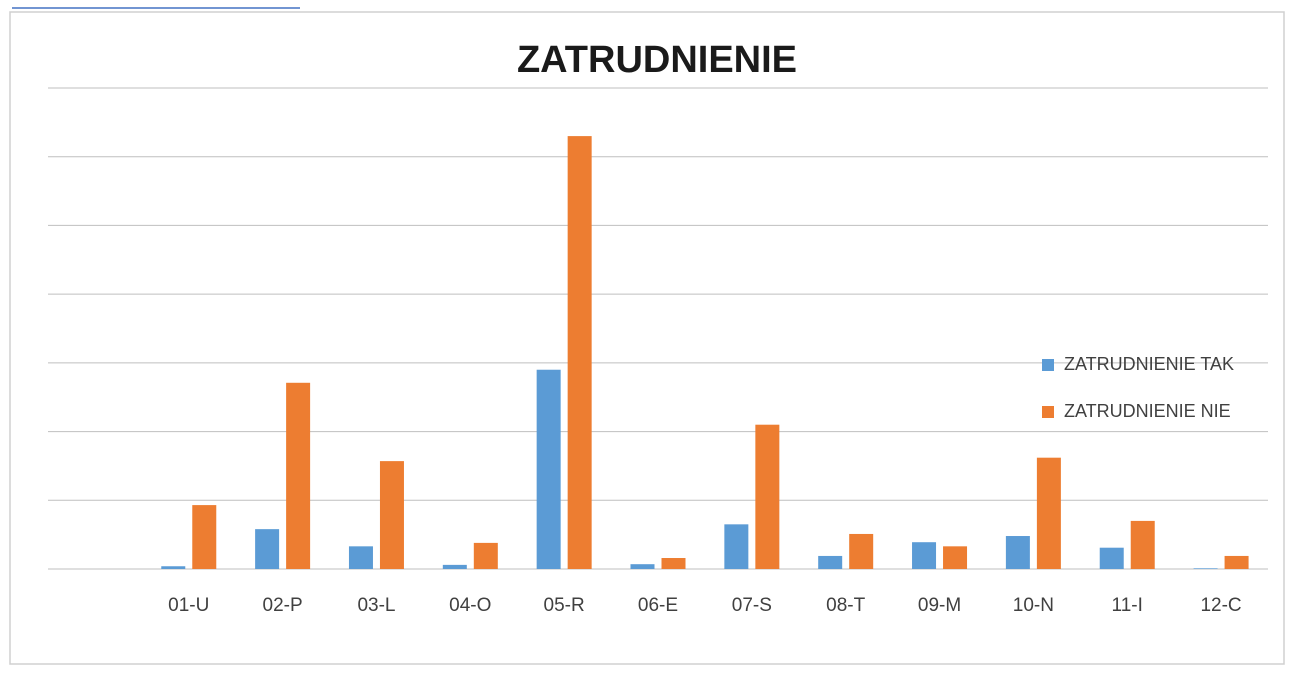  Describe the element at coordinates (939, 605) in the screenshot. I see `x-tick-label: 09-M` at that location.